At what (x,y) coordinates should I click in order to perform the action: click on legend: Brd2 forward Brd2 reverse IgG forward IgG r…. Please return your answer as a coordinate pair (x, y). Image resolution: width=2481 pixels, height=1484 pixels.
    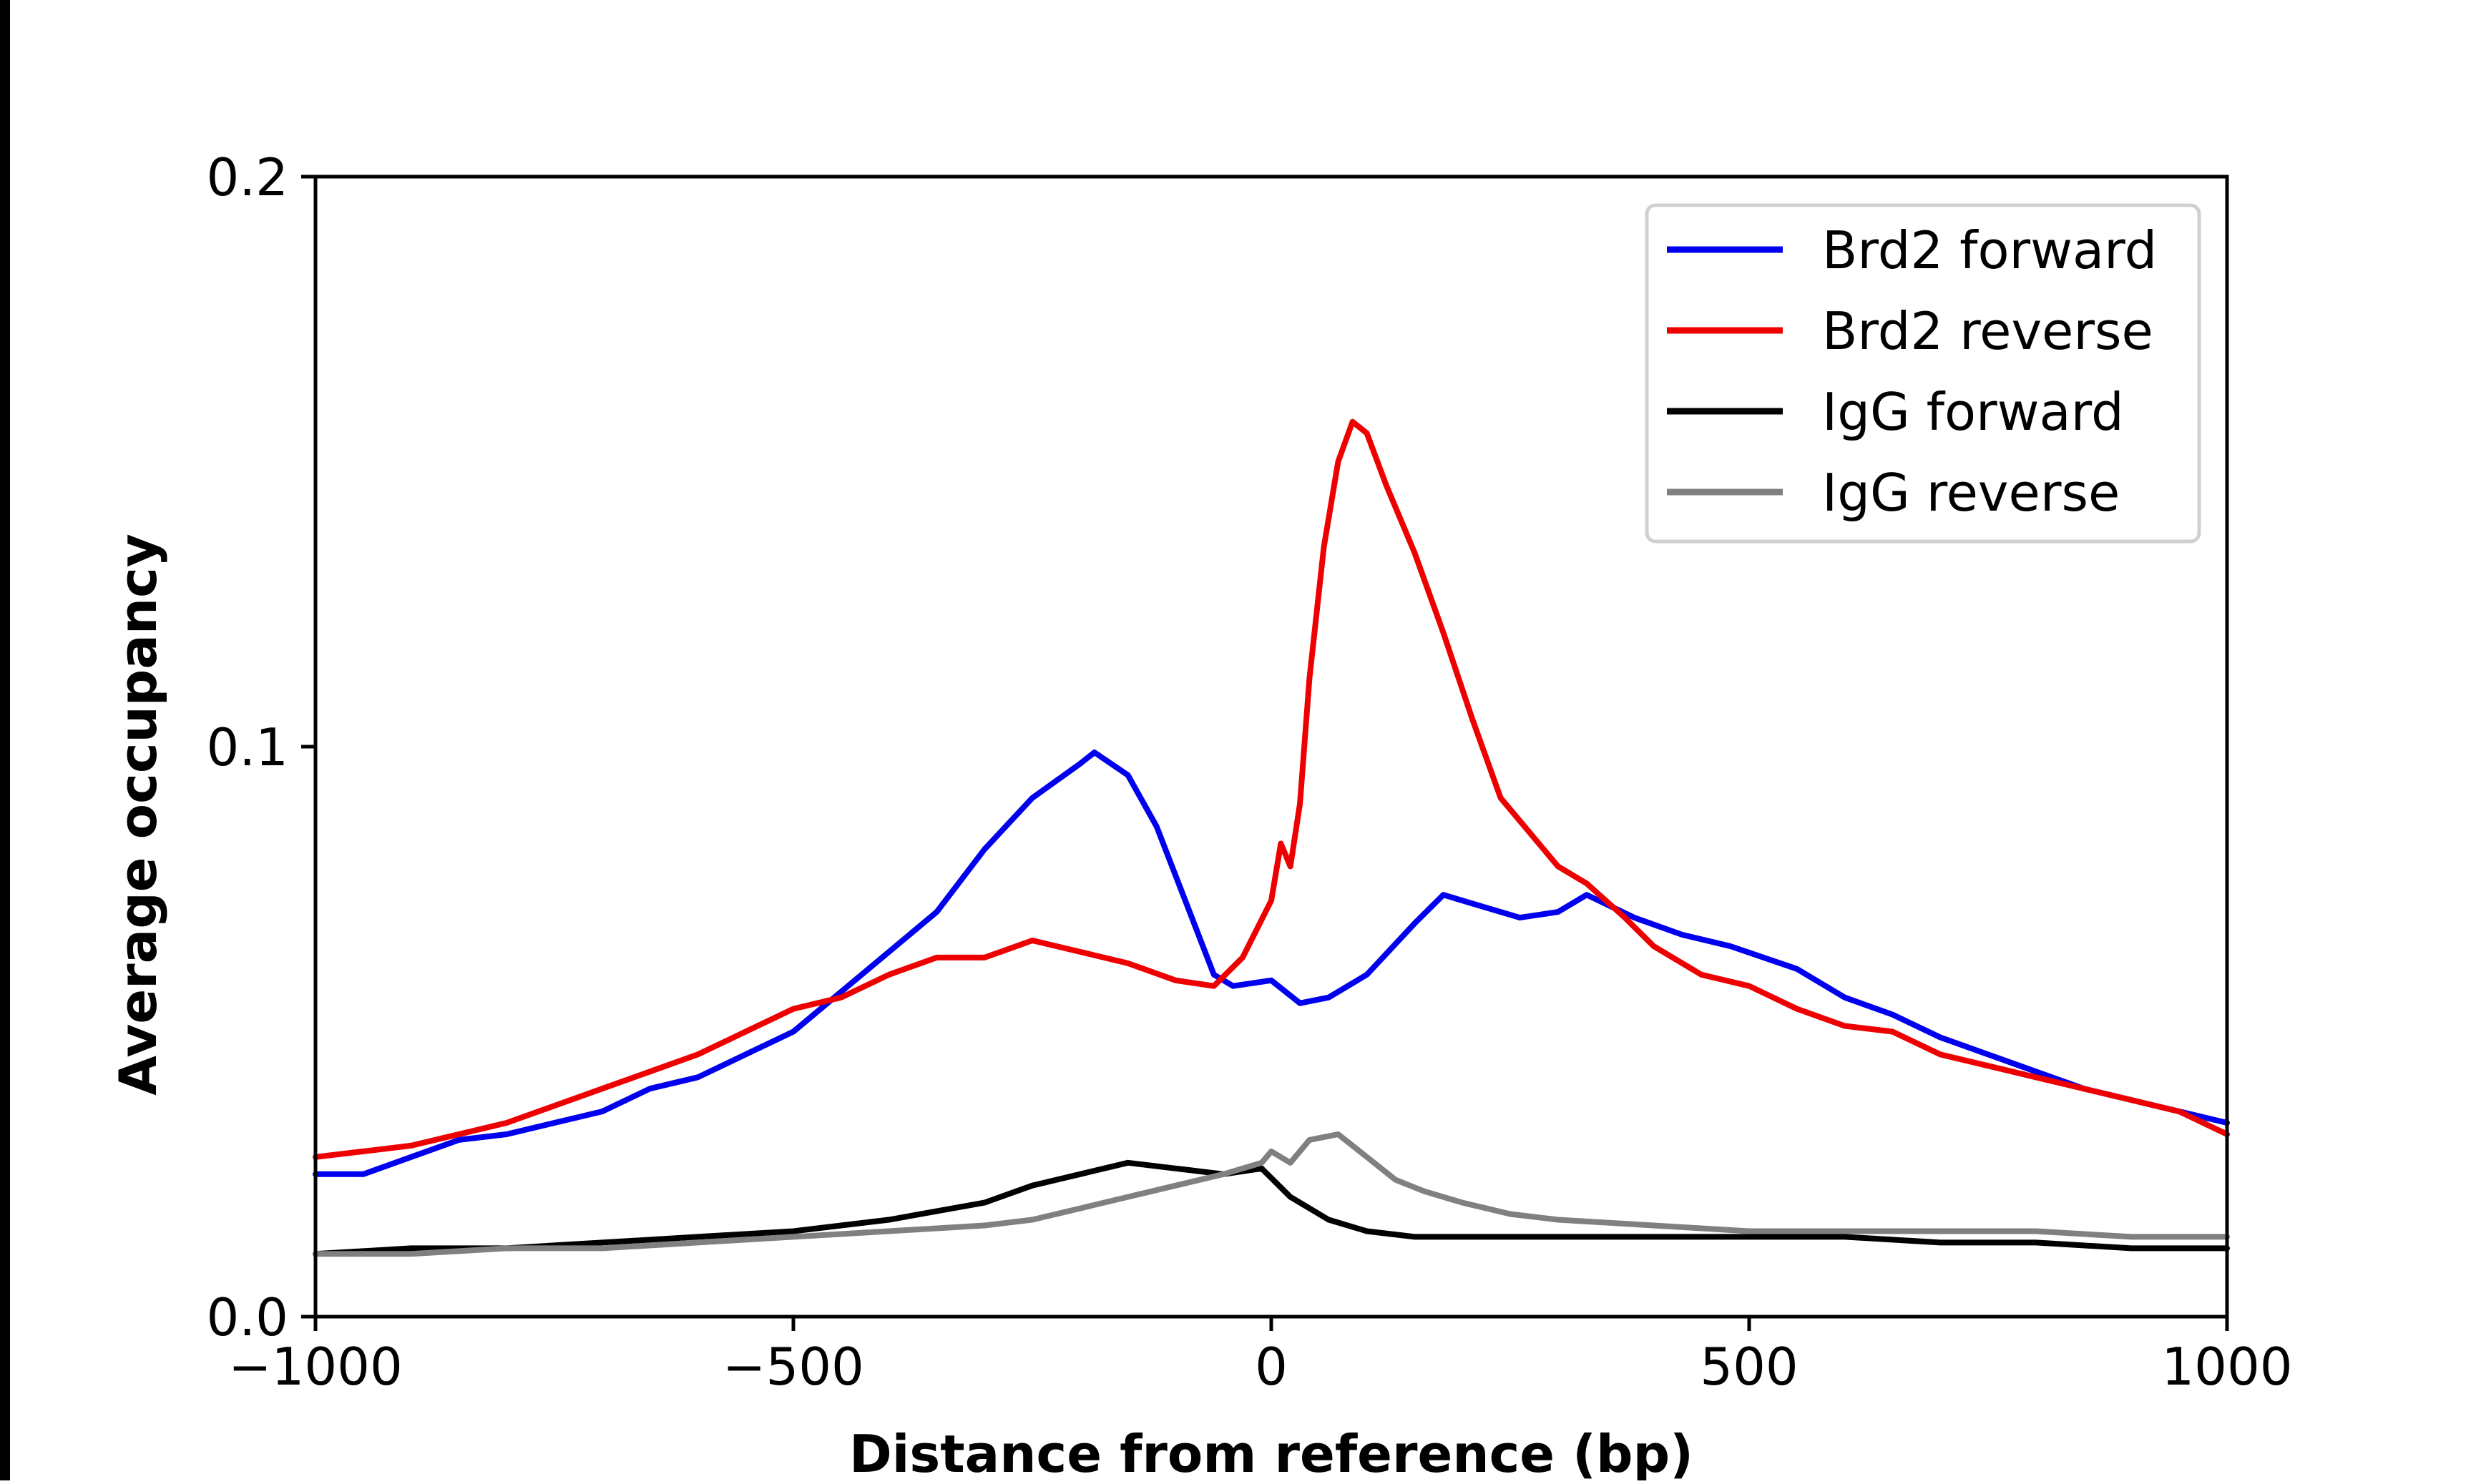
    Looking at the image, I should click on (1923, 374).